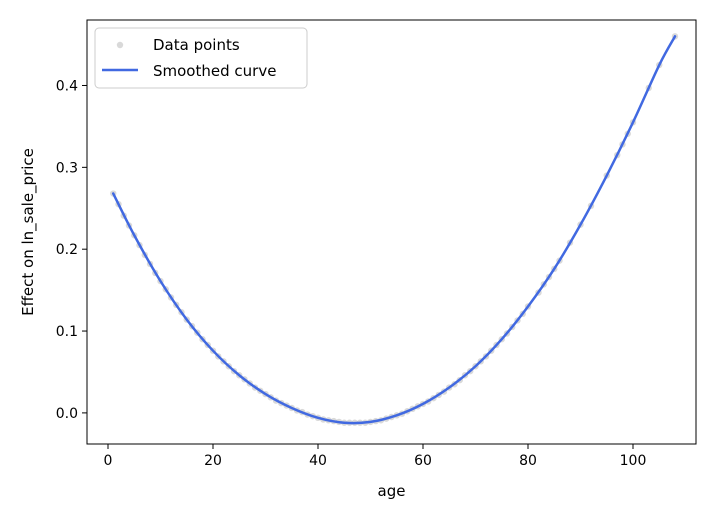 The image size is (715, 520). What do you see at coordinates (67, 86) in the screenshot?
I see `y-tick-label: 0.4` at bounding box center [67, 86].